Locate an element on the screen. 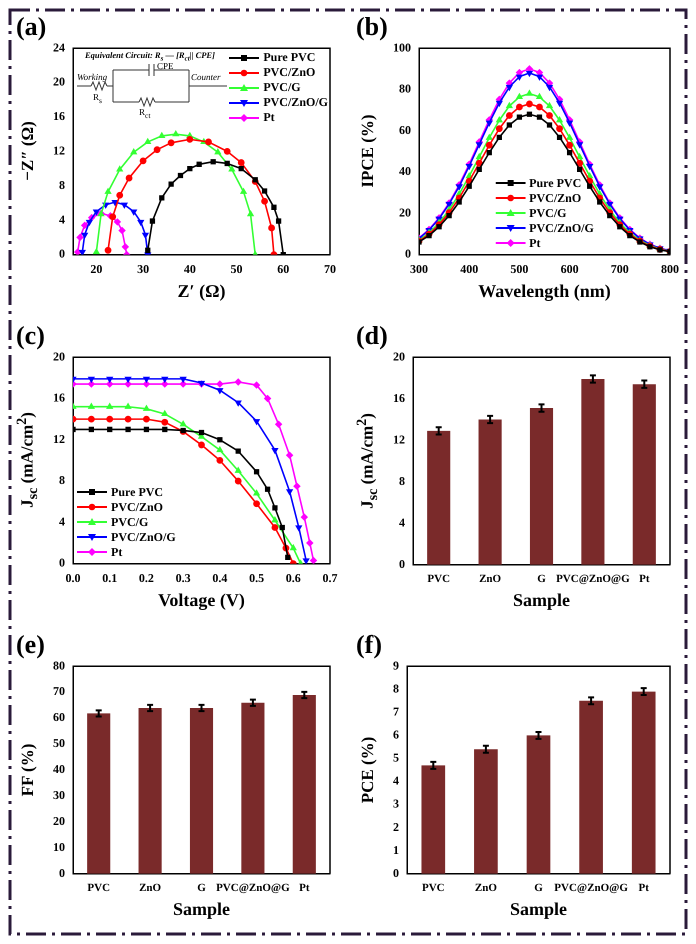 The image size is (696, 944). x-tick-label: 60 is located at coordinates (283, 269).